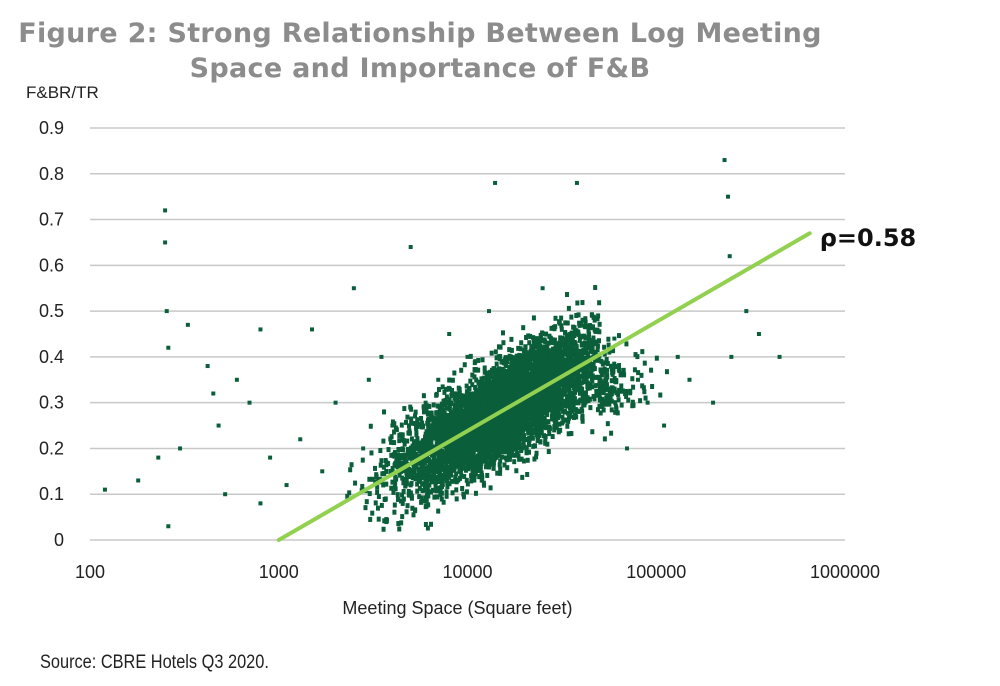 This screenshot has width=1000, height=686. Describe the element at coordinates (279, 572) in the screenshot. I see `x-tick-label: 1000` at that location.